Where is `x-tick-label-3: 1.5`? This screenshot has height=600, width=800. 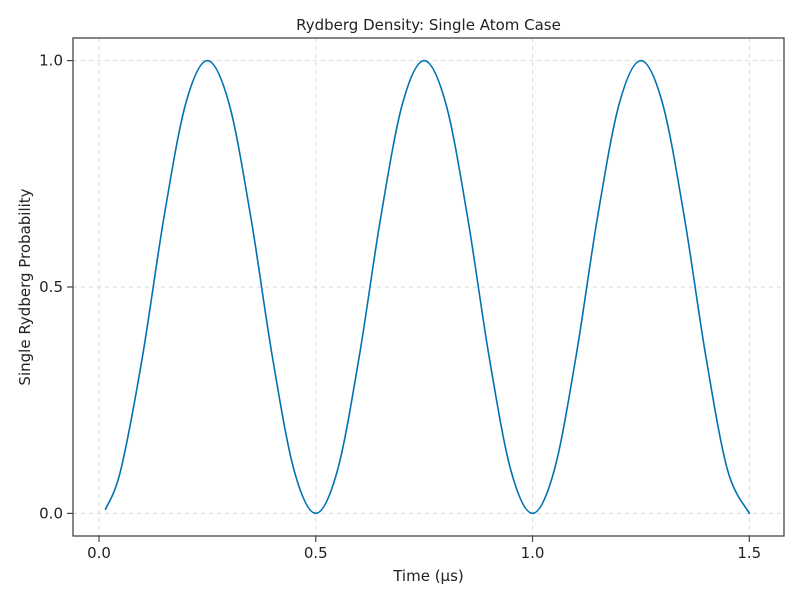 x-tick-label-3: 1.5 is located at coordinates (749, 553).